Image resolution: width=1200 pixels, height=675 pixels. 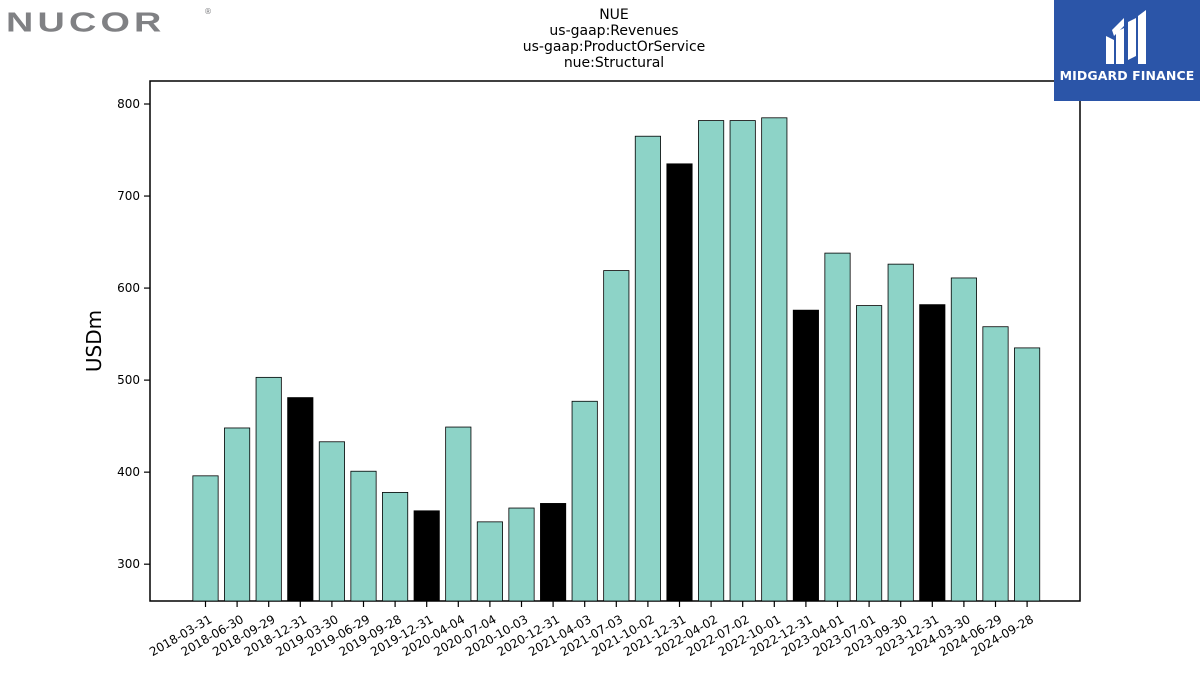 I want to click on midgard-finance-logo: MIDGARD FINANCE, so click(x=1127, y=50).